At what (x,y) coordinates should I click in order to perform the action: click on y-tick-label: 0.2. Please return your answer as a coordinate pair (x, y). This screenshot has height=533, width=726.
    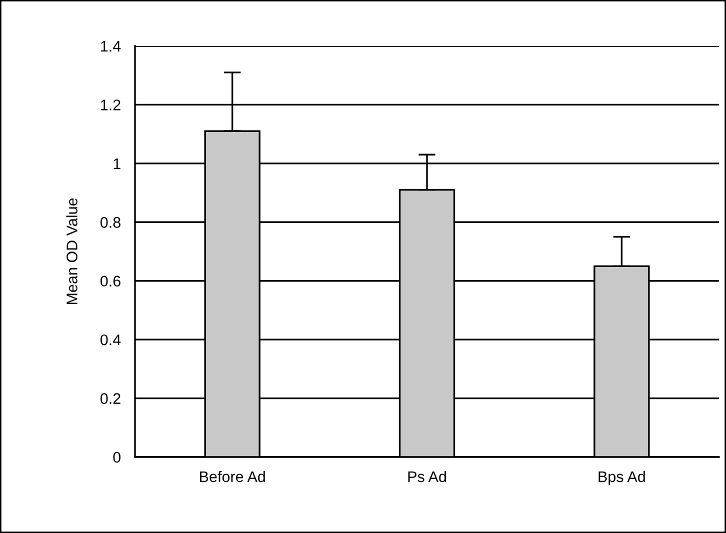
    Looking at the image, I should click on (110, 398).